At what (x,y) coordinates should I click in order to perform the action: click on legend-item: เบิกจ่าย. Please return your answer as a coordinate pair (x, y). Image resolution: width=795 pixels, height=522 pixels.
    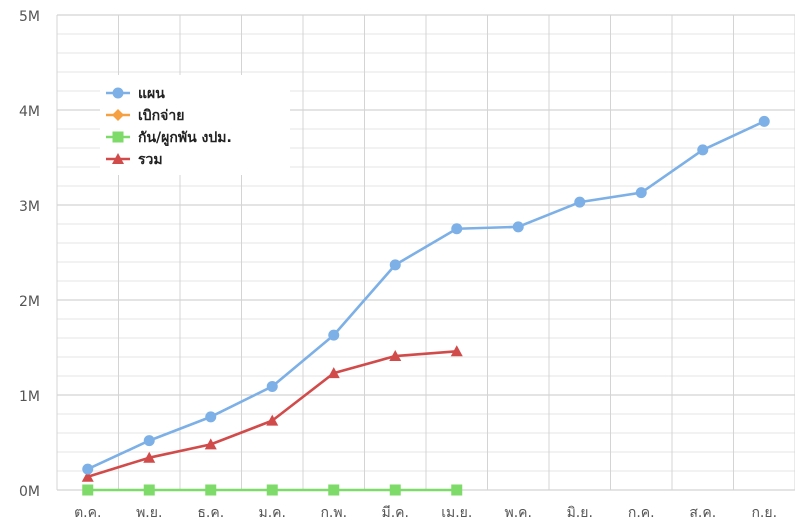
    Looking at the image, I should click on (145, 116).